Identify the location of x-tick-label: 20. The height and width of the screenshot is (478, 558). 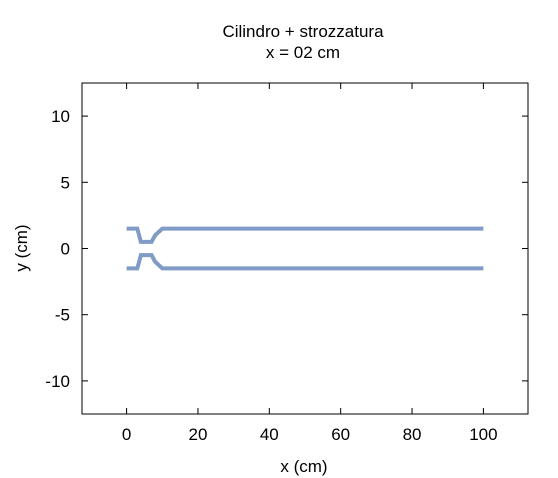
(197, 434).